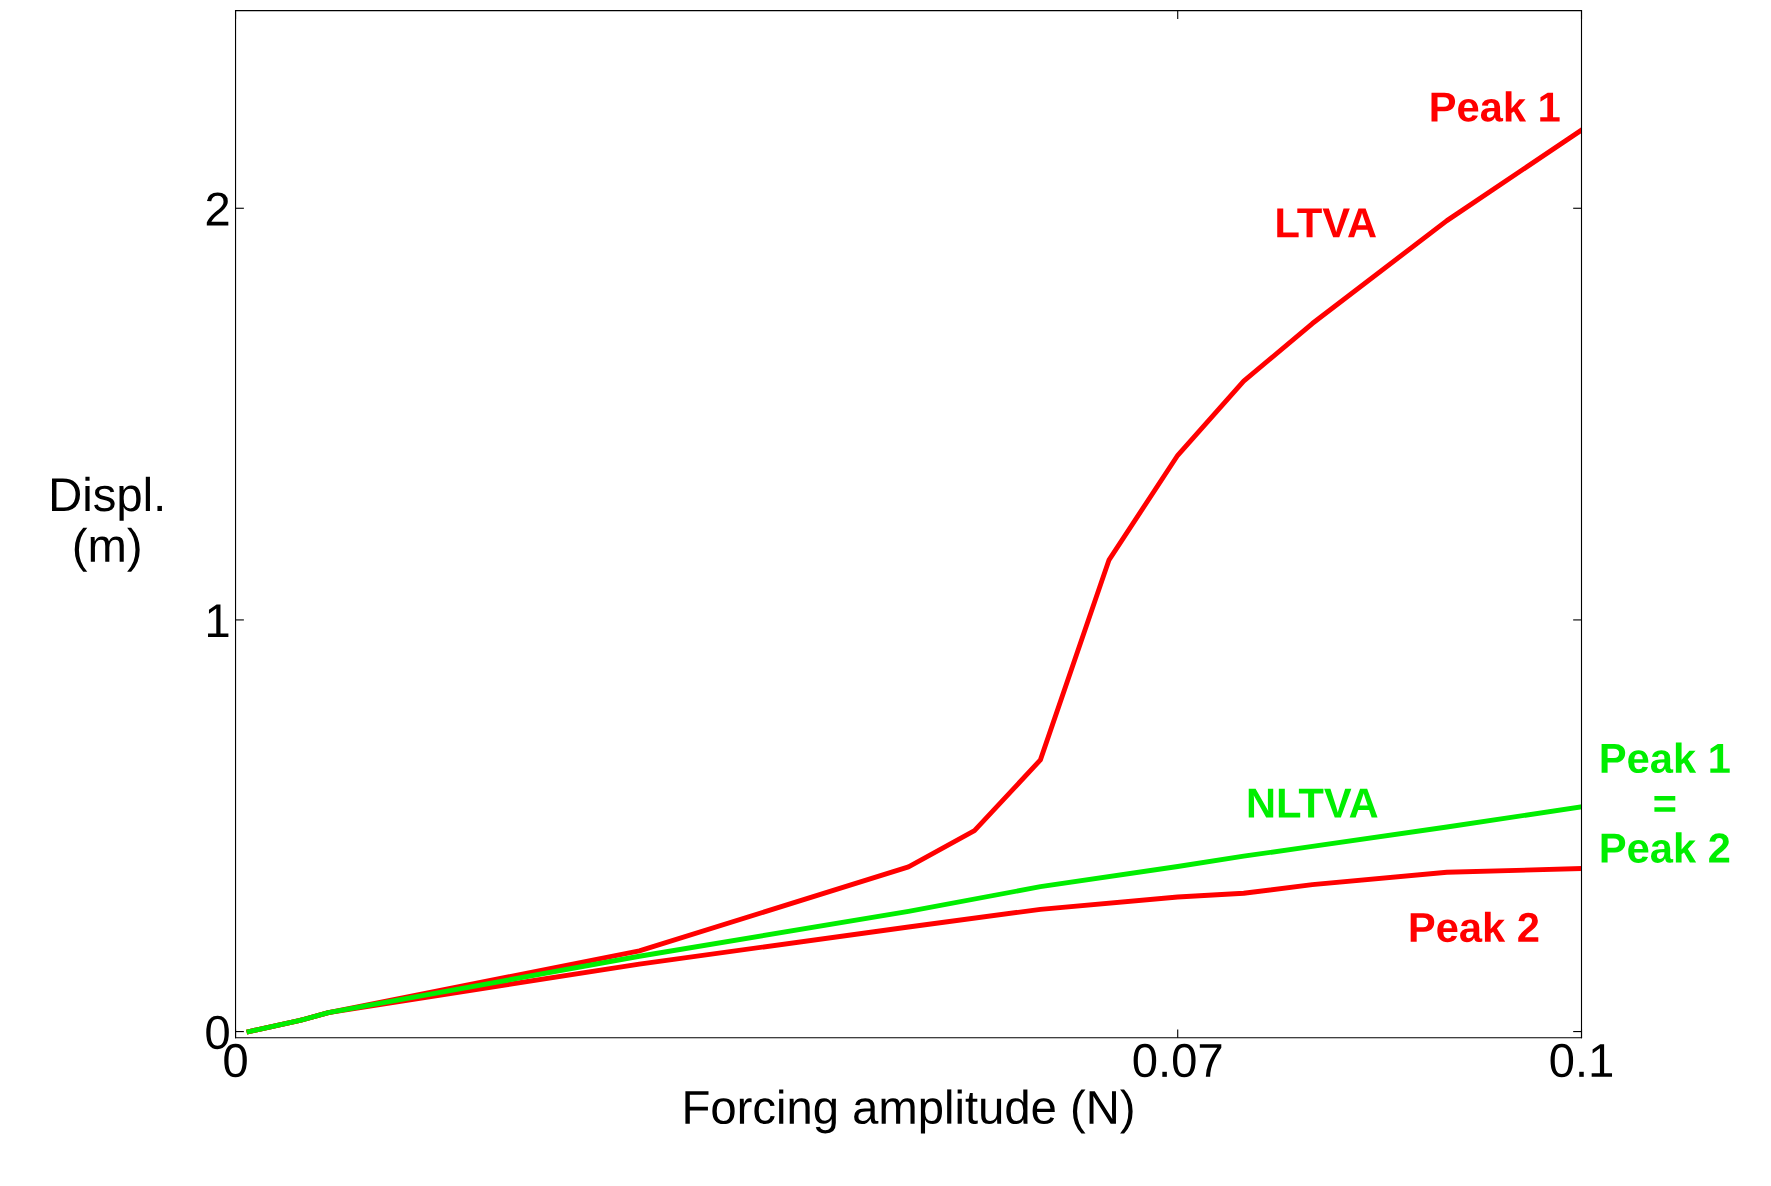  Describe the element at coordinates (1665, 802) in the screenshot. I see `series-label: Peak 1 = Peak 2` at that location.